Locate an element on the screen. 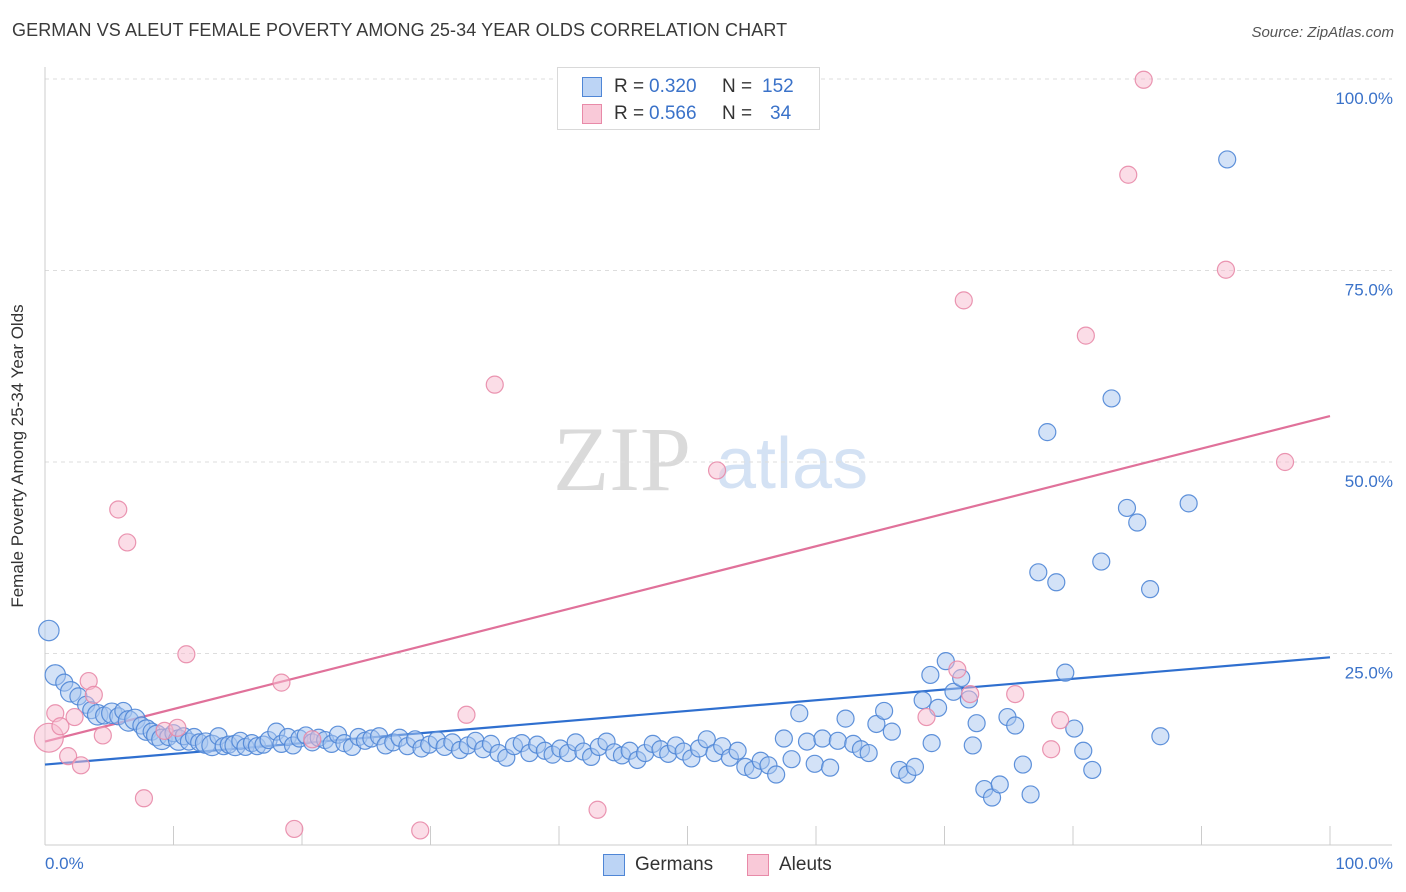  source-credit: Source: ZipAtlas.com is located at coordinates (1322, 32).